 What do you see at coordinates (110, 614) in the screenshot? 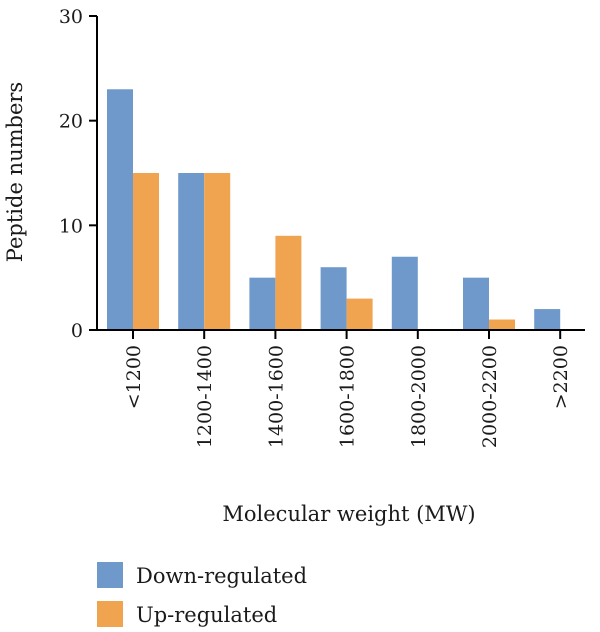
I see `legend-swatch-up-regulated` at bounding box center [110, 614].